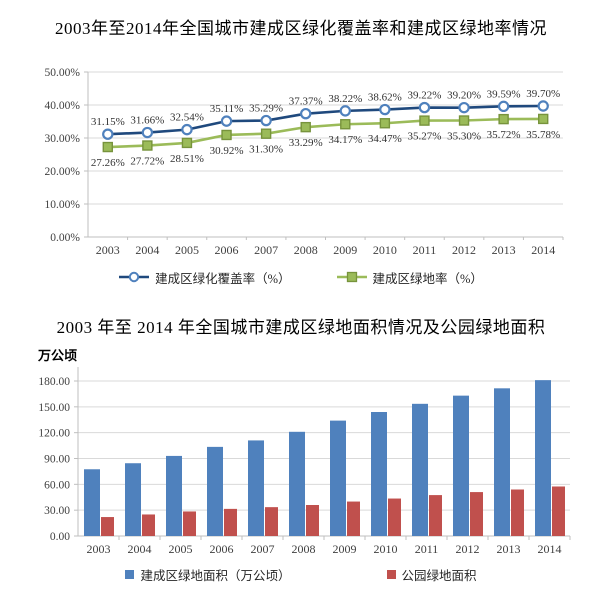 This screenshot has height=595, width=602. Describe the element at coordinates (385, 139) in the screenshot. I see `data-label: 34.47%` at that location.